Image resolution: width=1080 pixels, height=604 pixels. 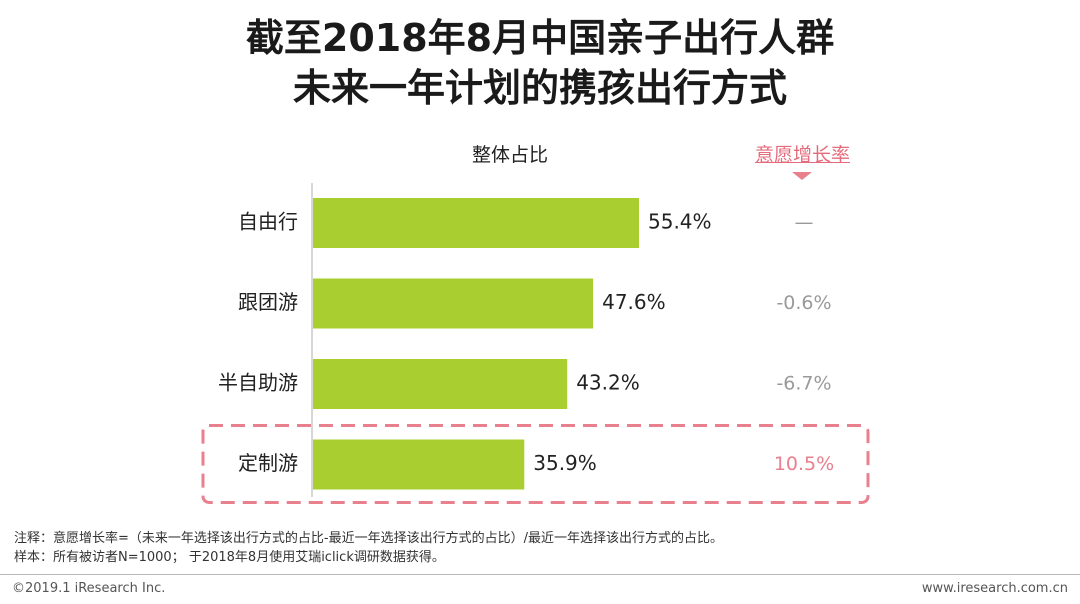 I want to click on footer-divider, so click(x=540, y=574).